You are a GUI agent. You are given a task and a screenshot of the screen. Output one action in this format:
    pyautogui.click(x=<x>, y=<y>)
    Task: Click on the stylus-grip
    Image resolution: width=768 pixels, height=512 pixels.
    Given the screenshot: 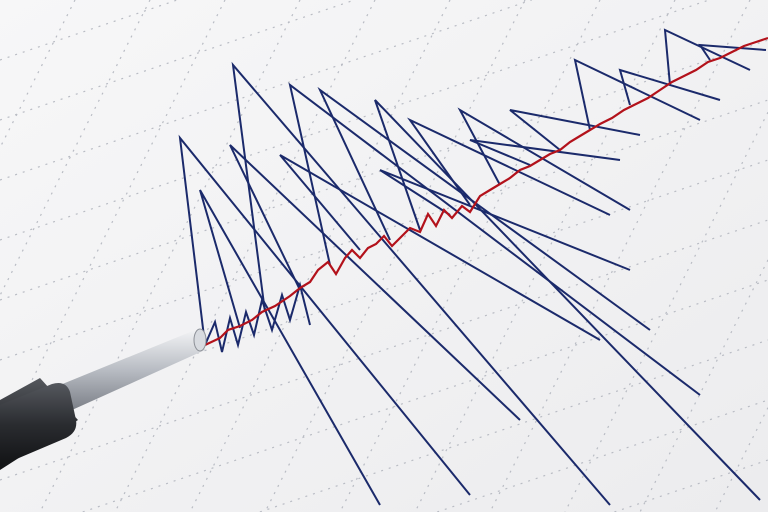 What is the action you would take?
    pyautogui.click(x=38, y=424)
    